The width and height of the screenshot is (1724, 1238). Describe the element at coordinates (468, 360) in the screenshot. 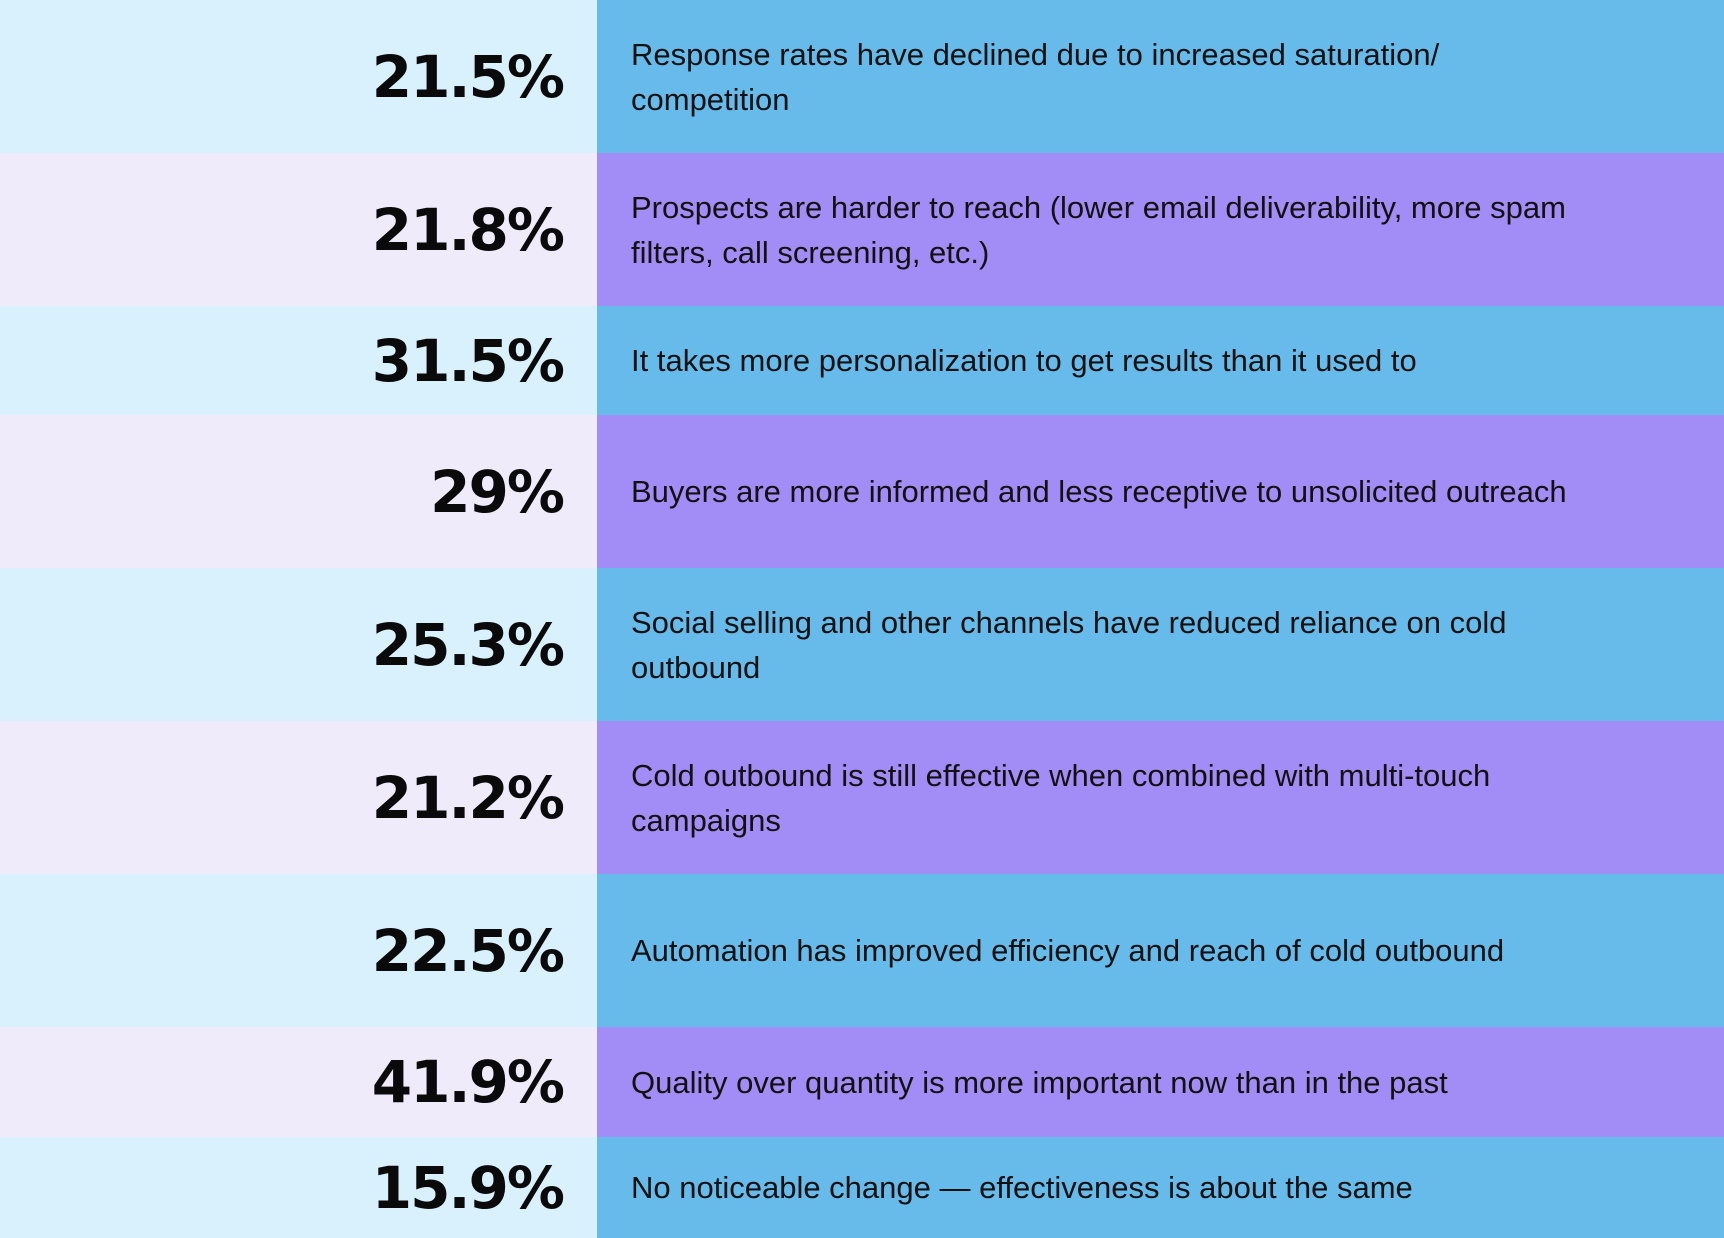

I see `percentage-value: 31.5%` at that location.